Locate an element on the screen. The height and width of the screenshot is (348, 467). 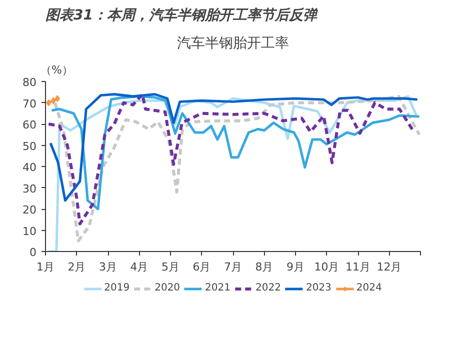
y-tick-label: 20 is located at coordinates (29, 210).